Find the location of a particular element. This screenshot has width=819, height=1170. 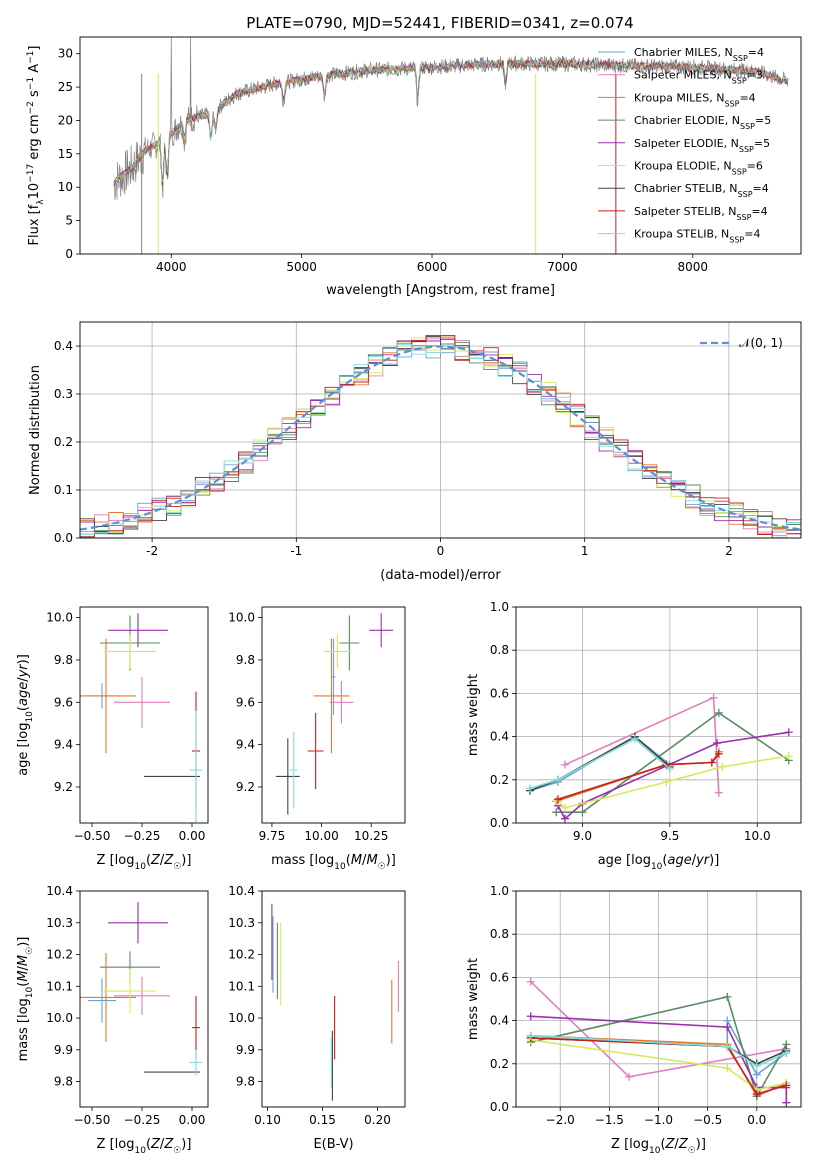

x-tick-label: −1.0 is located at coordinates (658, 1120).